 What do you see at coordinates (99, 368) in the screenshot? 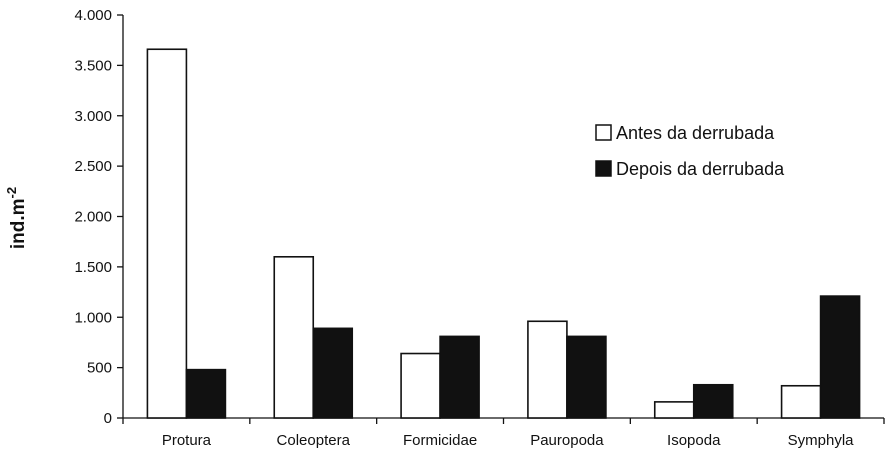
I see `y-tick-label: 500` at bounding box center [99, 368].